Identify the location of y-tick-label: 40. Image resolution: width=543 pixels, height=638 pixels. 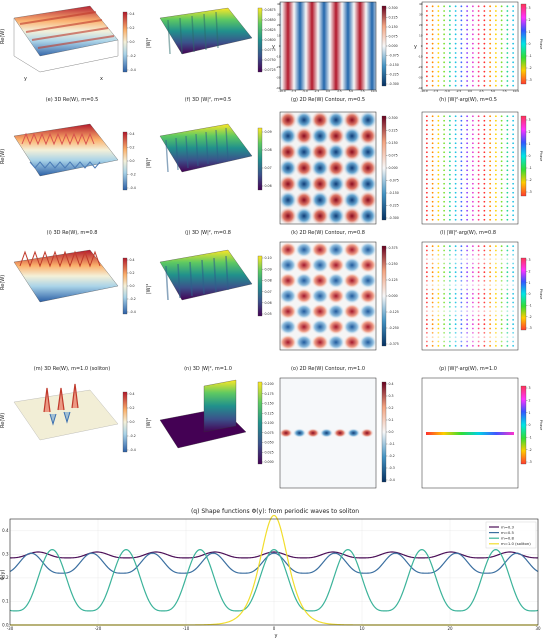
(421, 4).